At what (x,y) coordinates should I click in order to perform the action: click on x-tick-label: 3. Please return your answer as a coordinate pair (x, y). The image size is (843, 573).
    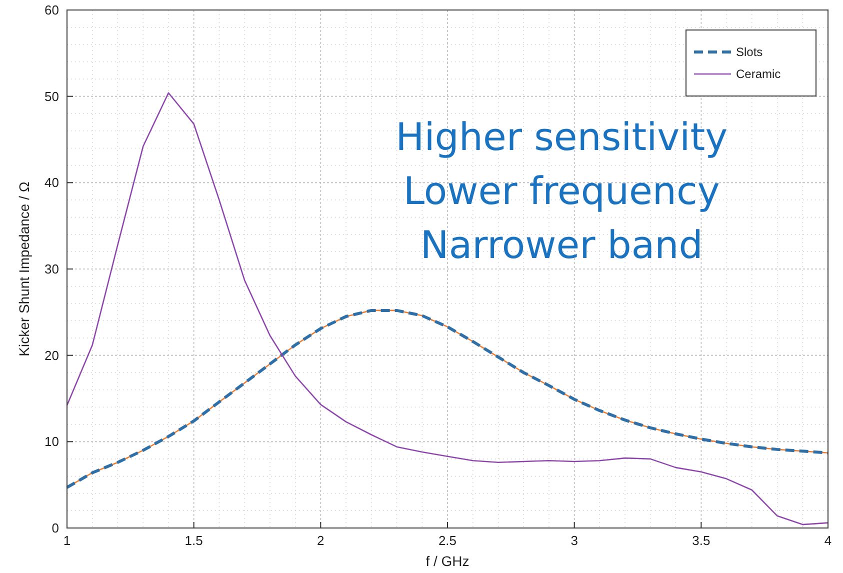
    Looking at the image, I should click on (574, 540).